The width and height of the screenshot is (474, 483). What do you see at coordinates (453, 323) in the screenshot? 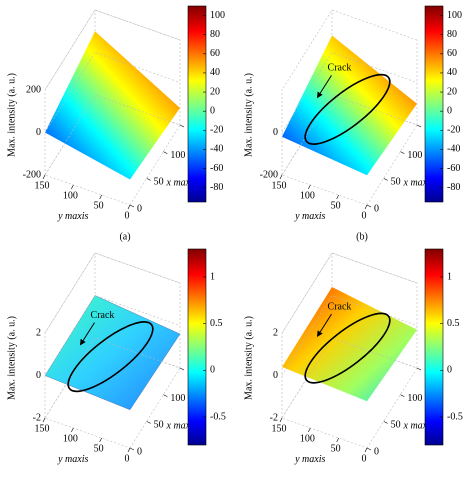
I see `colorbar-tick-label: 0.5` at bounding box center [453, 323].